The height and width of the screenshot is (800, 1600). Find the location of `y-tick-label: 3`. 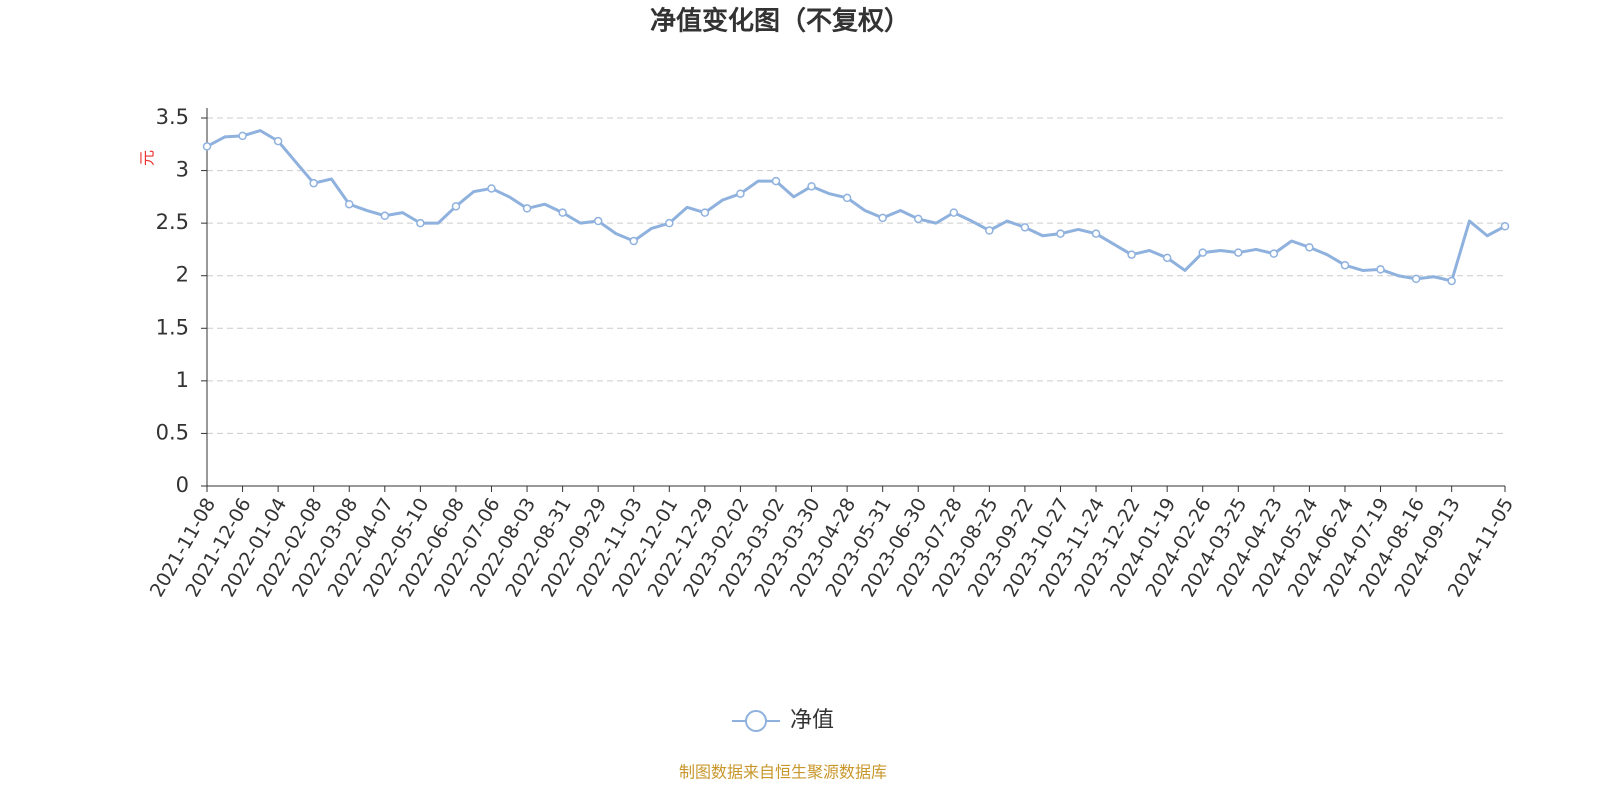

y-tick-label: 3 is located at coordinates (182, 170).